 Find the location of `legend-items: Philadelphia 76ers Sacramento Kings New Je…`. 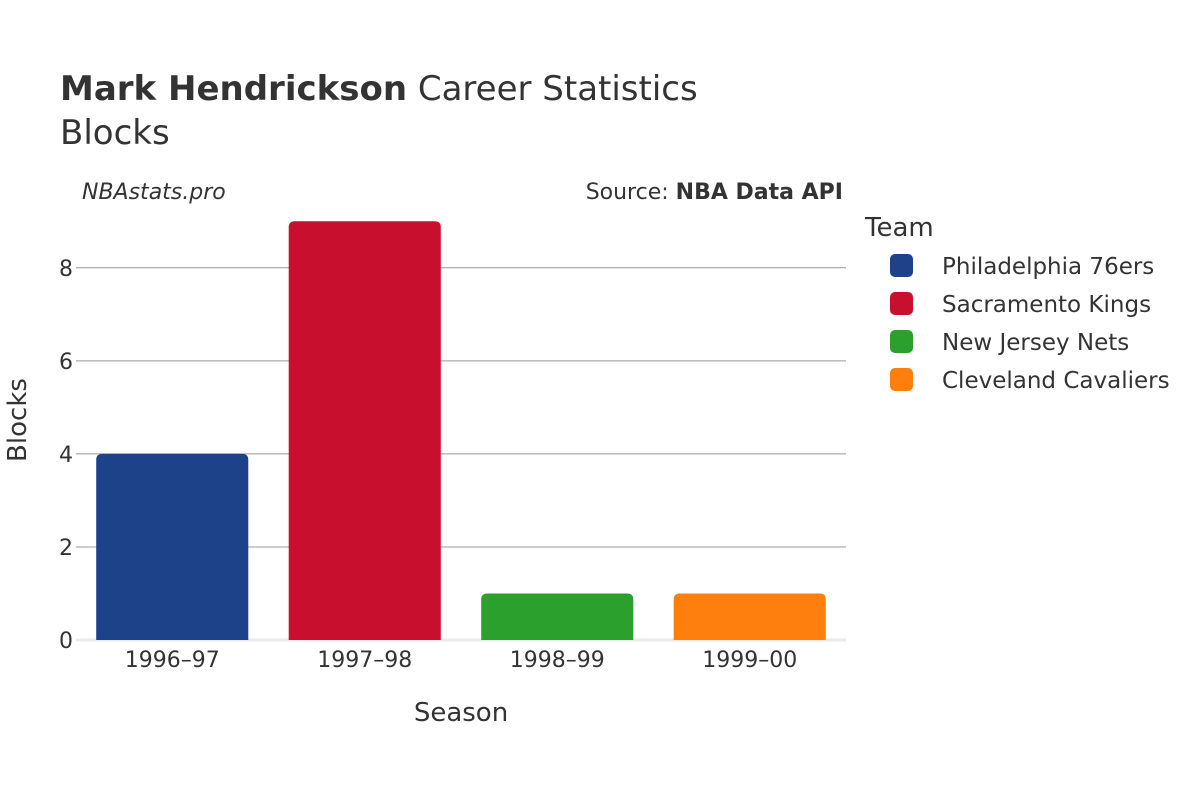

legend-items: Philadelphia 76ers Sacramento Kings New Je… is located at coordinates (1030, 324).